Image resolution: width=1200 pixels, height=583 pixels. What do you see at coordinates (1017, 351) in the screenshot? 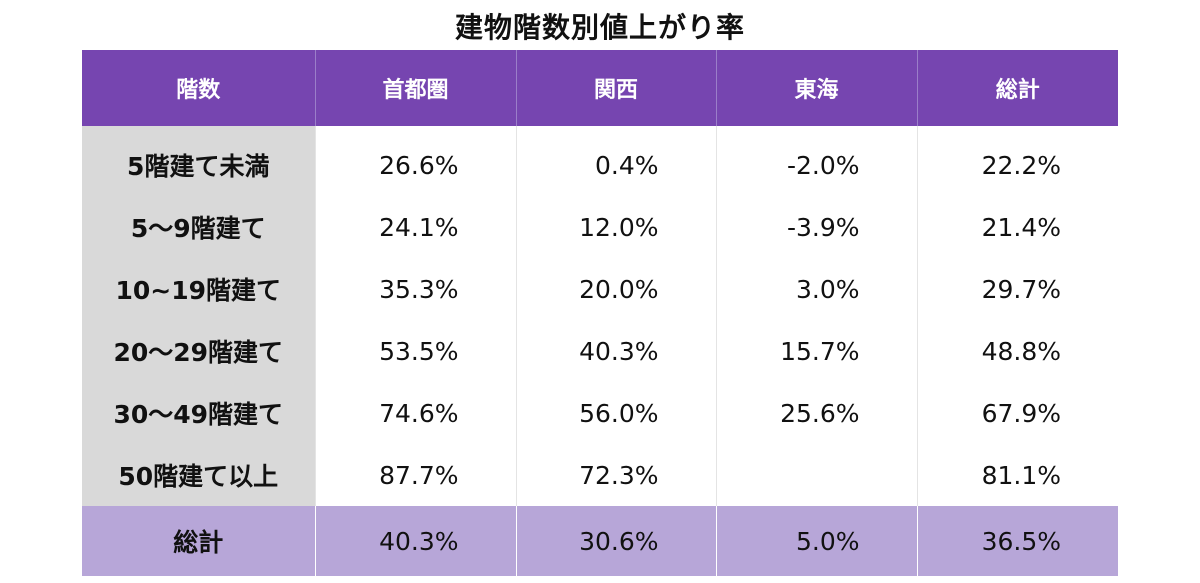
I see `table-cell: 48.8%` at bounding box center [1017, 351].